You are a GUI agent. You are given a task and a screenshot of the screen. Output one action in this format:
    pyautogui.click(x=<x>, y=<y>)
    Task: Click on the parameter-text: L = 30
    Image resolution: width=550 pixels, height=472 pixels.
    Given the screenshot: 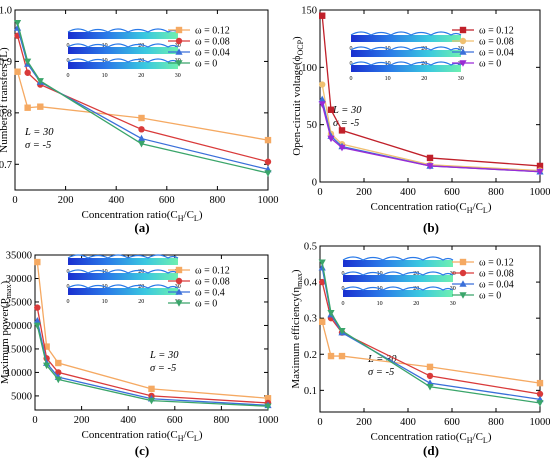 What is the action you would take?
    pyautogui.click(x=164, y=355)
    